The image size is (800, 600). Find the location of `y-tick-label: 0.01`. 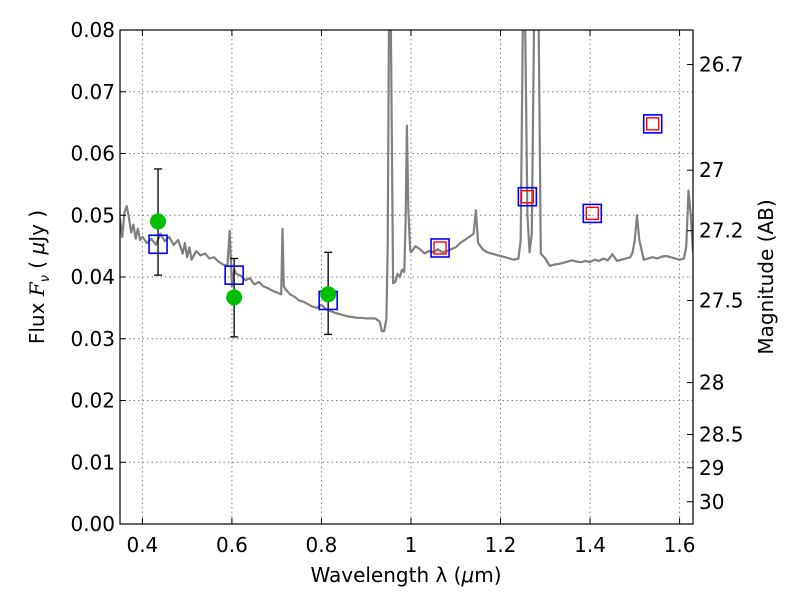

y-tick-label: 0.01 is located at coordinates (92, 462).